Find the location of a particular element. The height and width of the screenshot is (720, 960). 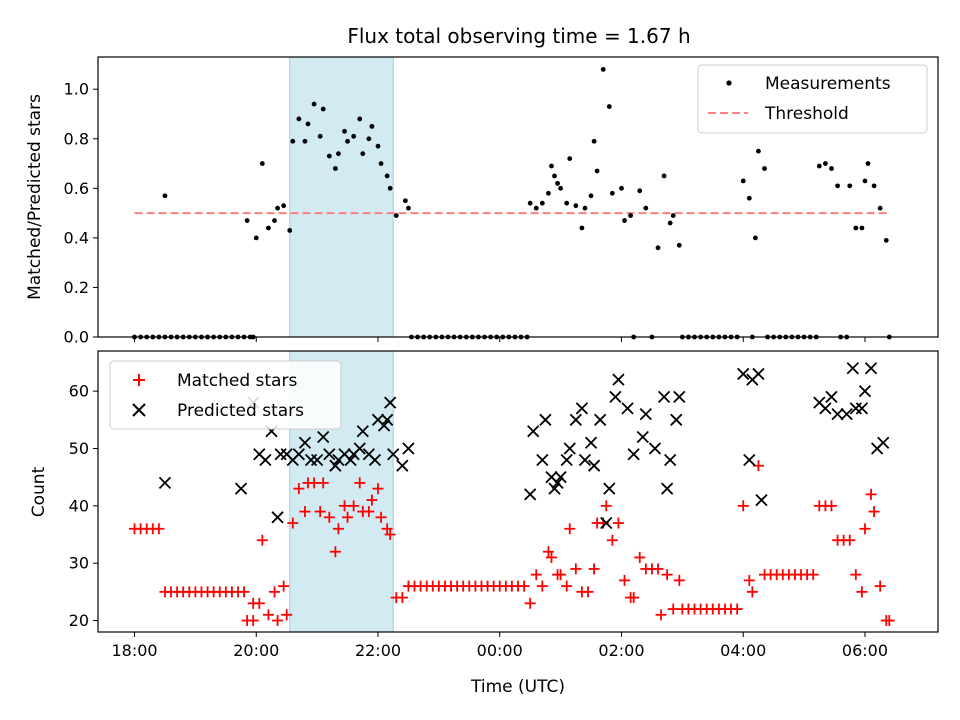

bottom-y-tick-label: 20 is located at coordinates (79, 620).